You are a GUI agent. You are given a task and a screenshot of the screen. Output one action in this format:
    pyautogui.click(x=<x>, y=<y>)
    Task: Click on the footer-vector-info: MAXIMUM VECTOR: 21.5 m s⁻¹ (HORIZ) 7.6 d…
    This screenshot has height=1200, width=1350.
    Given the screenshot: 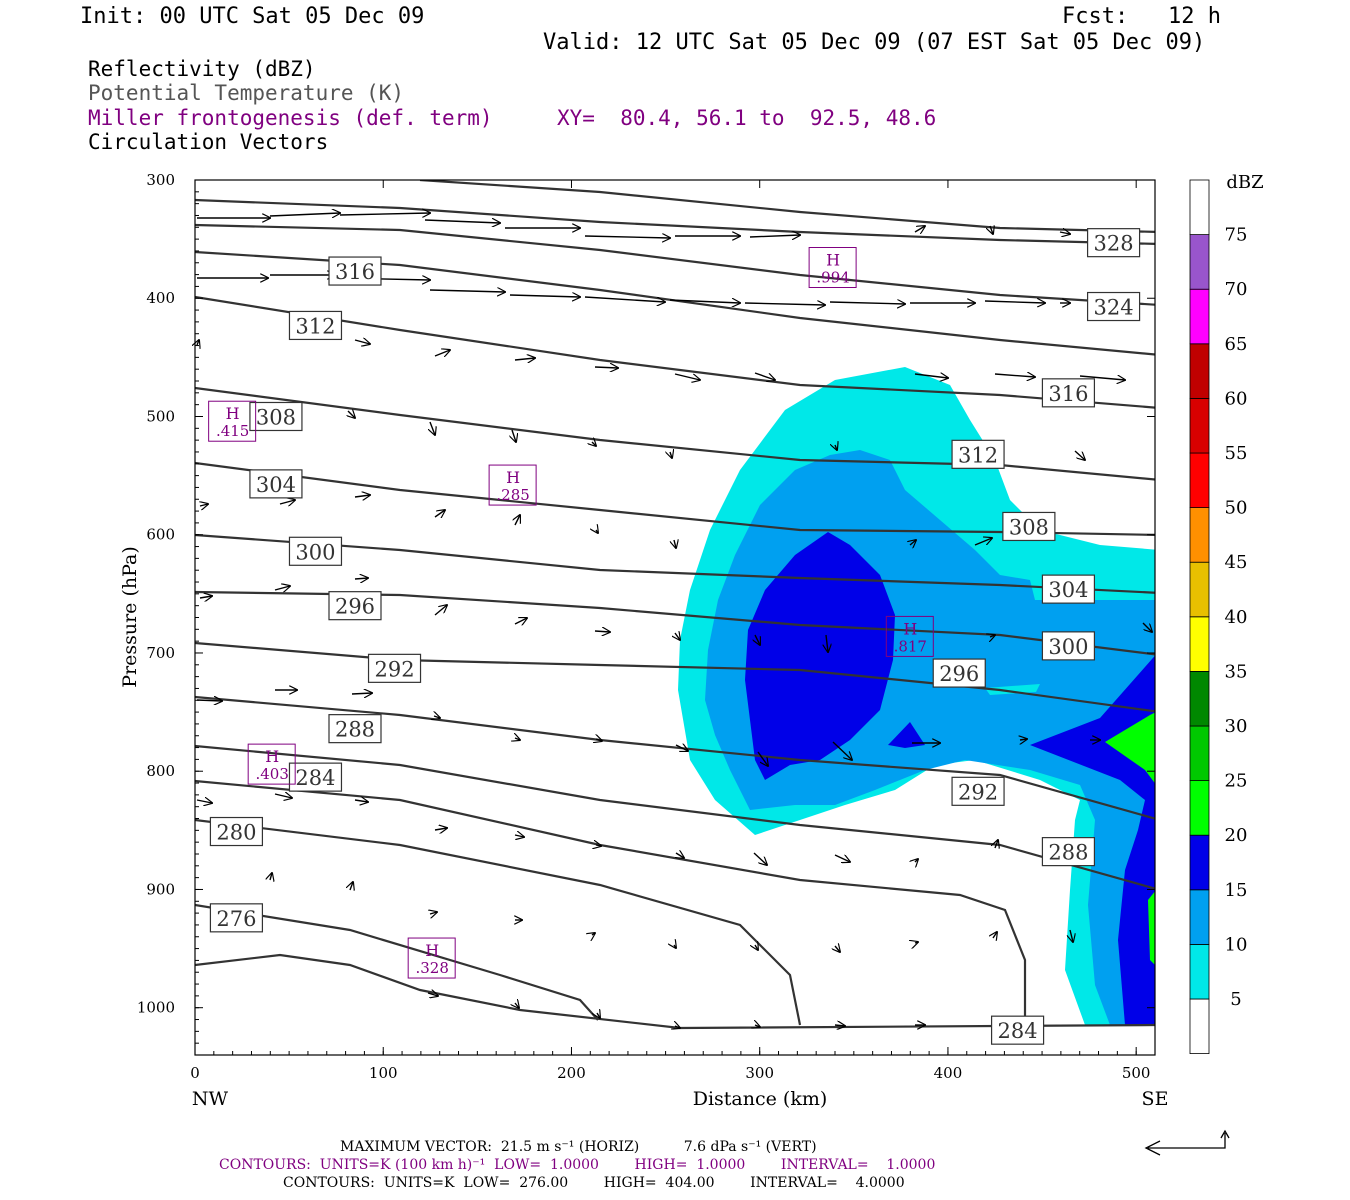 What is the action you would take?
    pyautogui.click(x=578, y=1147)
    